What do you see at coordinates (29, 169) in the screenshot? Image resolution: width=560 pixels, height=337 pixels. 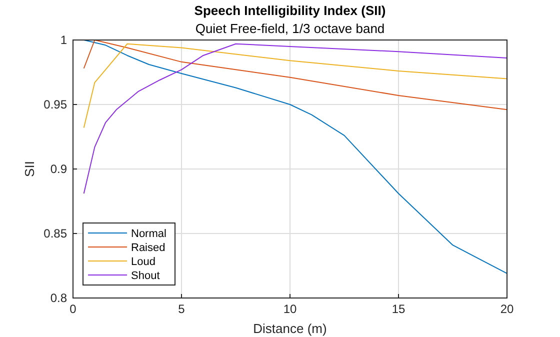 I see `y-axis-title: SII` at bounding box center [29, 169].